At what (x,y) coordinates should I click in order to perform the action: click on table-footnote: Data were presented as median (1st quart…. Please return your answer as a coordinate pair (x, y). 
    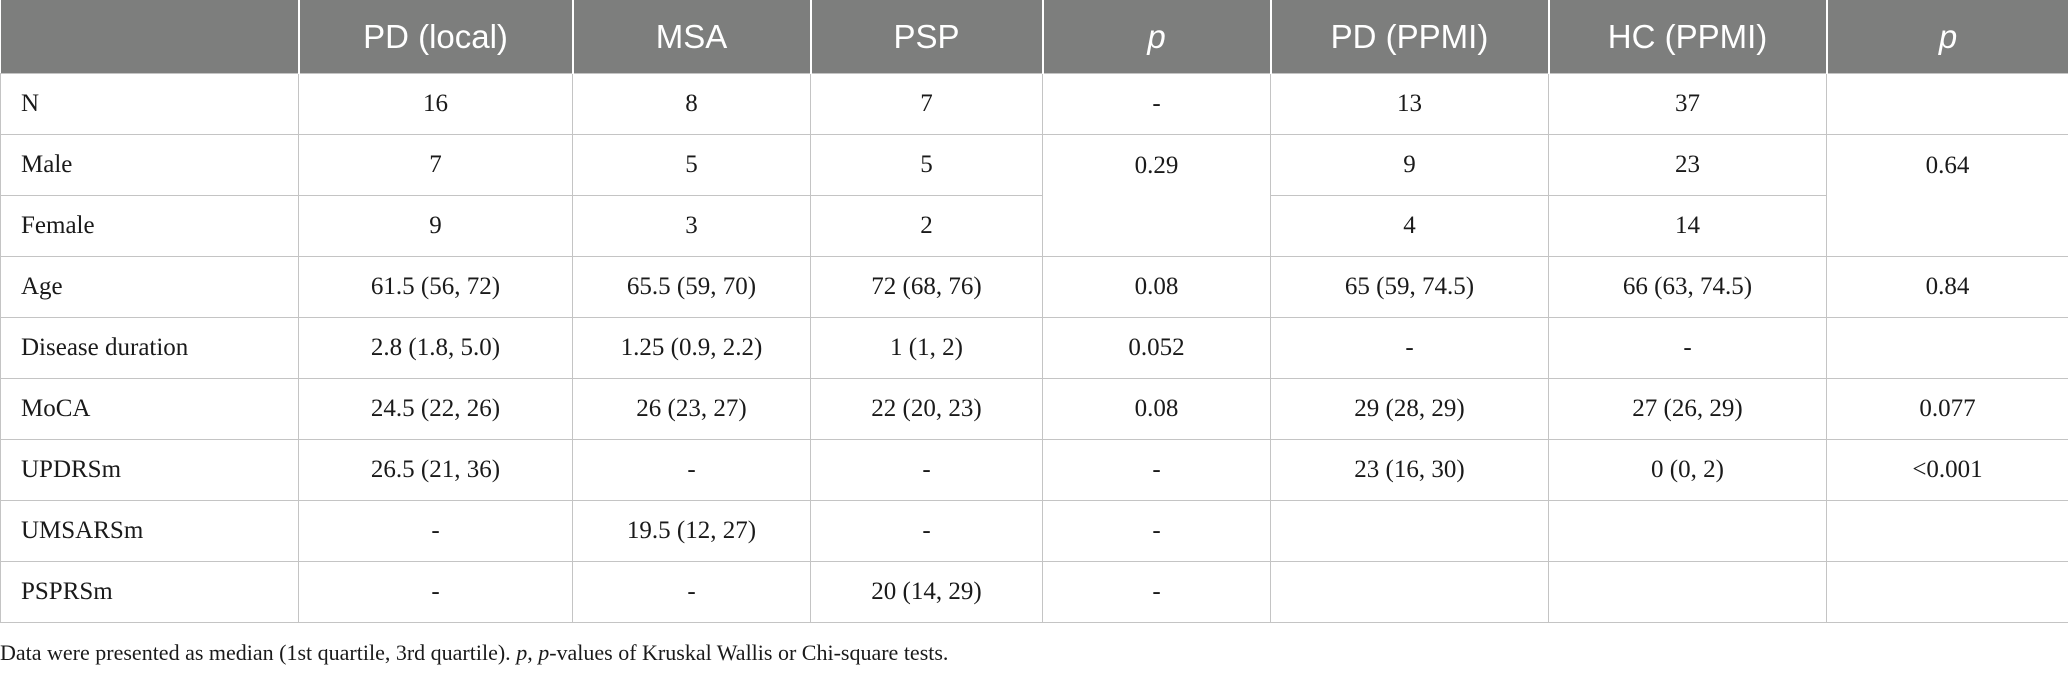
    Looking at the image, I should click on (474, 653).